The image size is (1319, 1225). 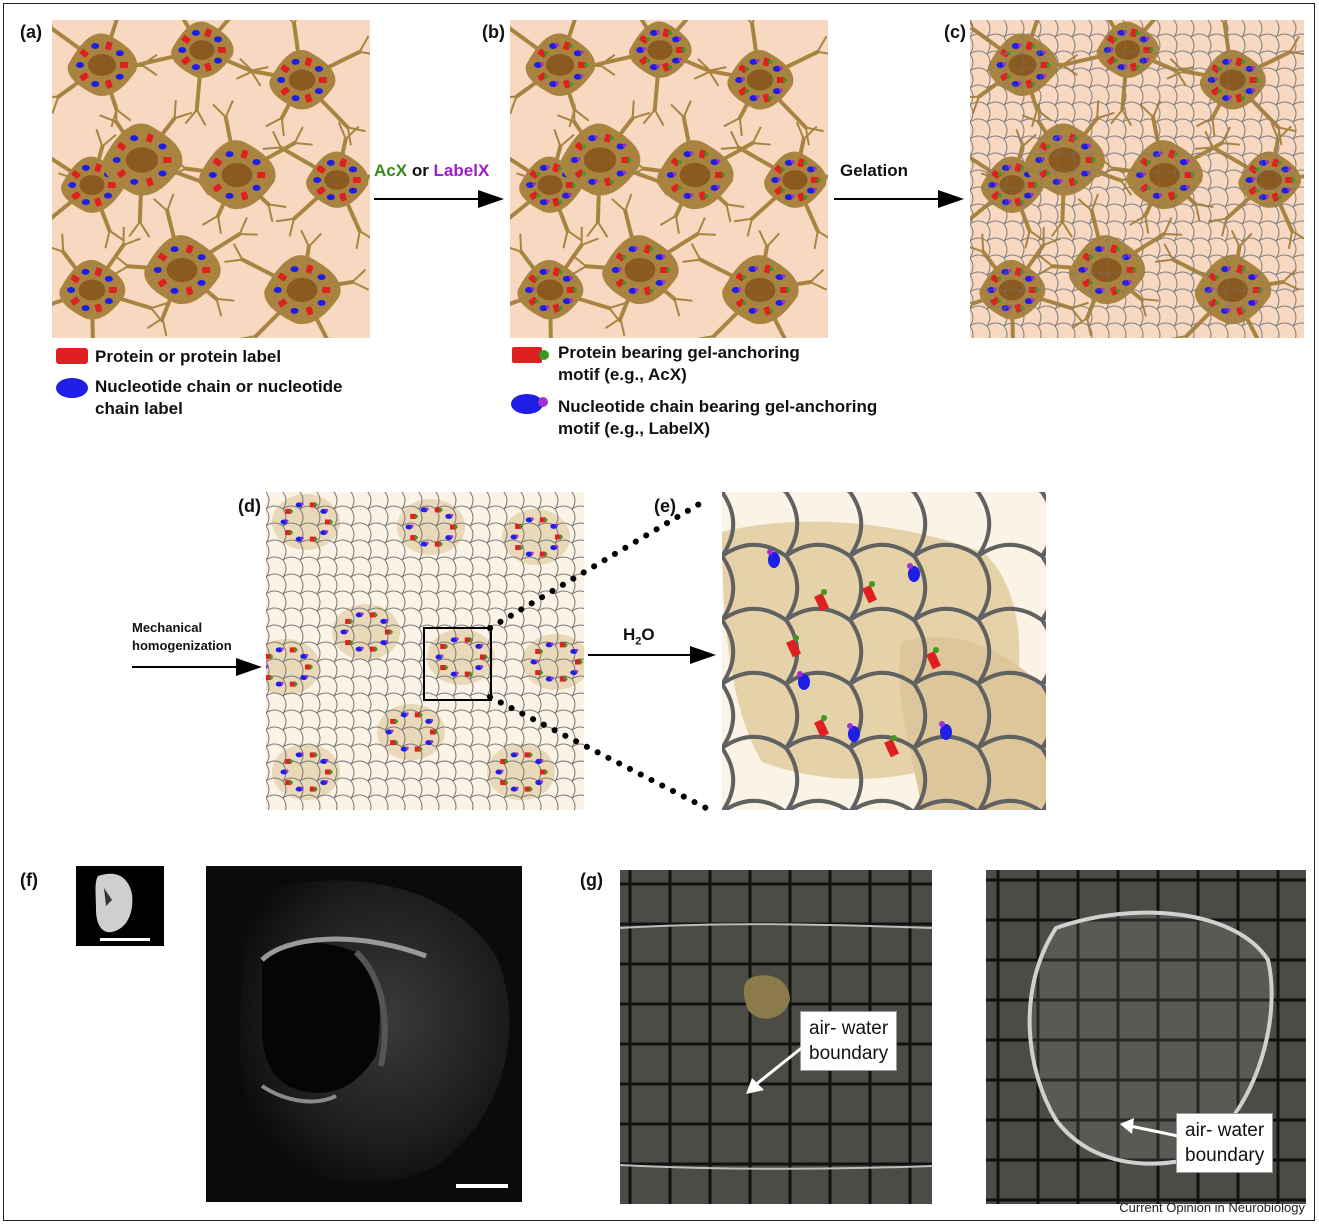 What do you see at coordinates (1012, 290) in the screenshot?
I see `nucleus` at bounding box center [1012, 290].